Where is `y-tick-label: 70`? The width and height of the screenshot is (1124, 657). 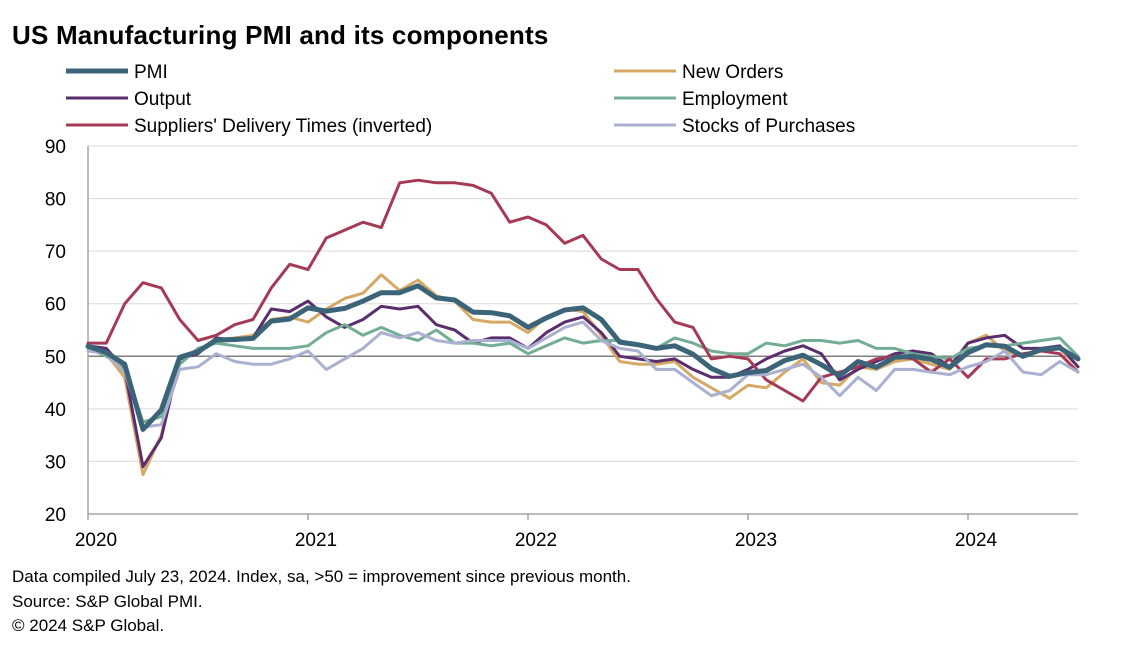
y-tick-label: 70 is located at coordinates (55, 252).